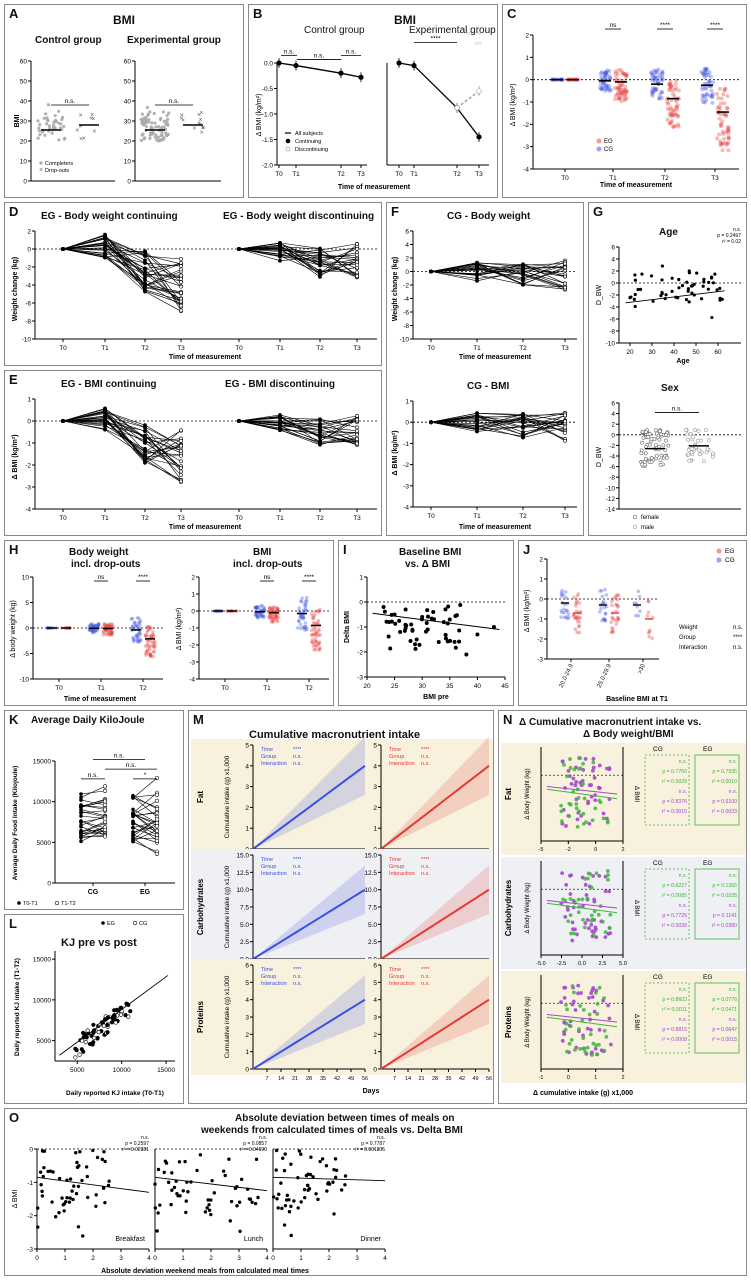 Image resolution: width=751 pixels, height=1280 pixels. I want to click on stat-label: Group, so click(687, 638).